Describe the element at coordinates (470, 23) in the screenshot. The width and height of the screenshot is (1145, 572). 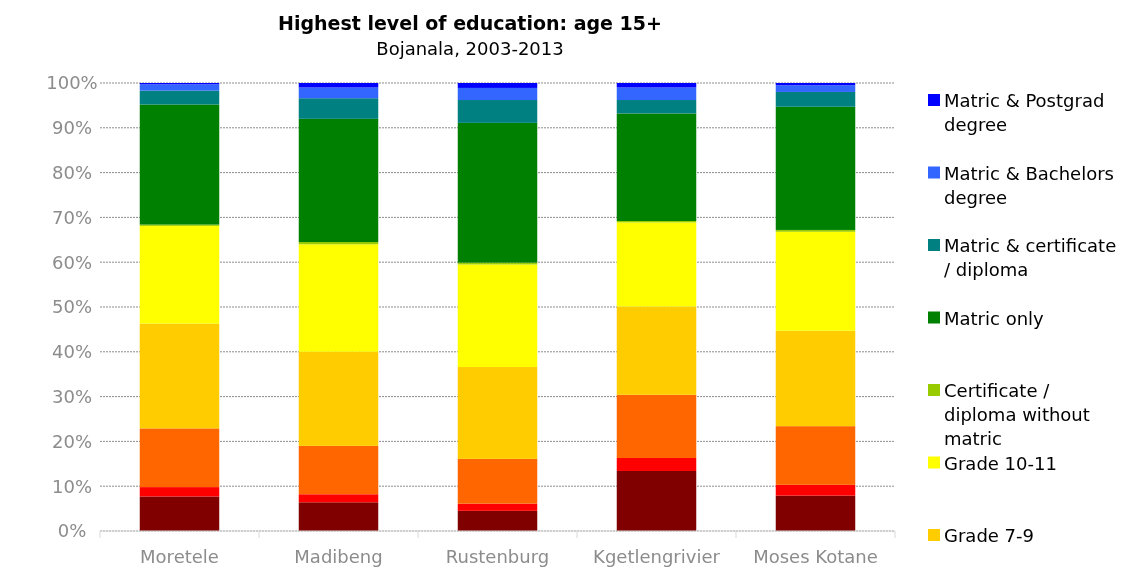
I see `chart-title: Highest level of education: age 15+` at that location.